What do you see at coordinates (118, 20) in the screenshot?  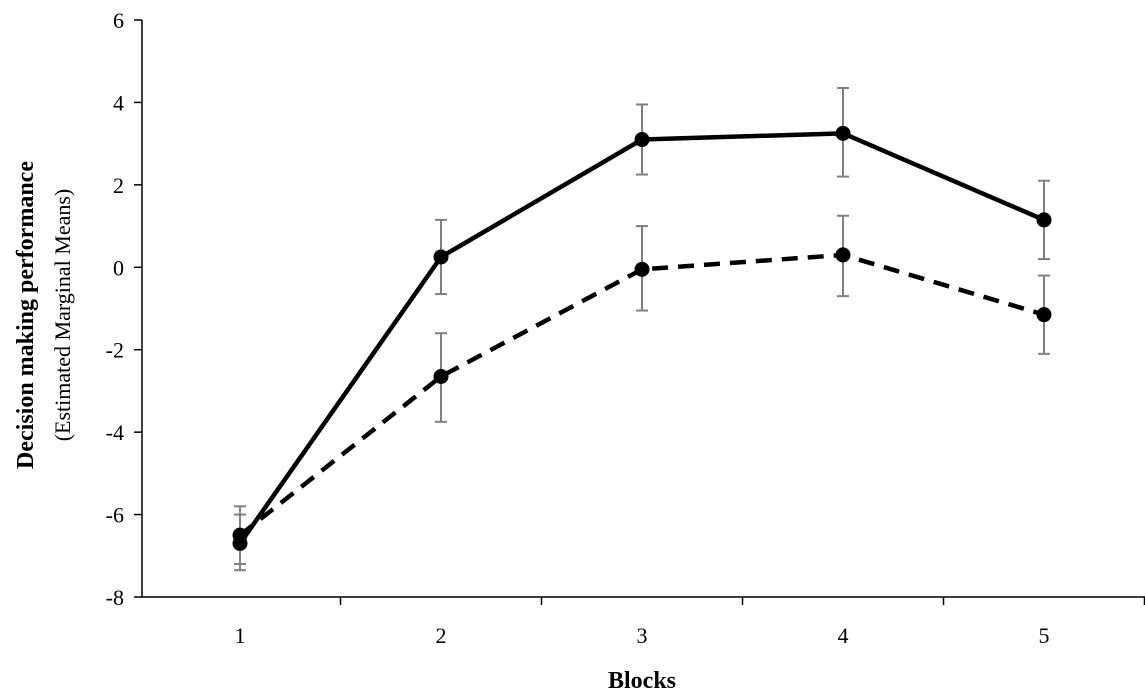 I see `y-tick-label: 6` at bounding box center [118, 20].